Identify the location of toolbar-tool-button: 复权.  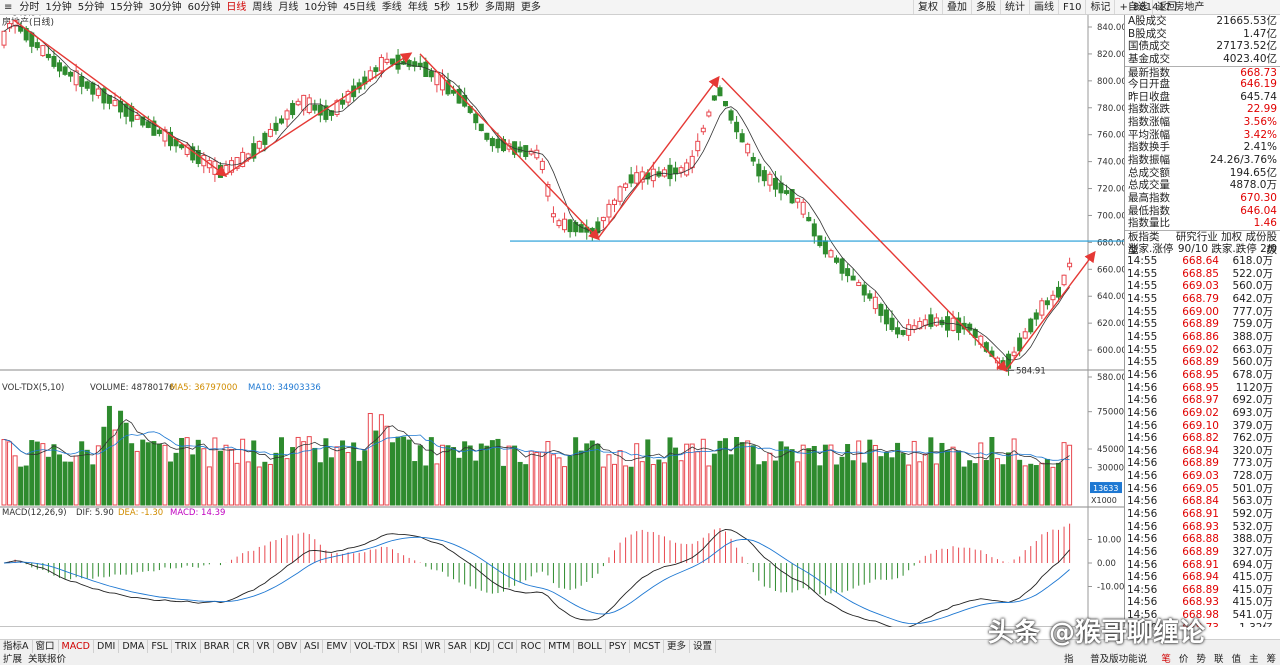
(927, 7).